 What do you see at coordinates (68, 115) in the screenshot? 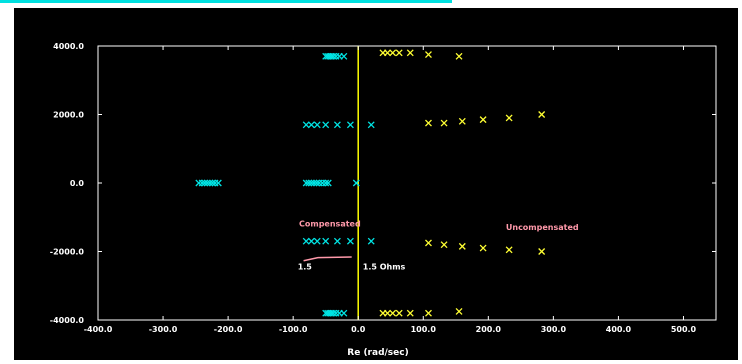
I see `y-tick-label: 2000.0` at bounding box center [68, 115].